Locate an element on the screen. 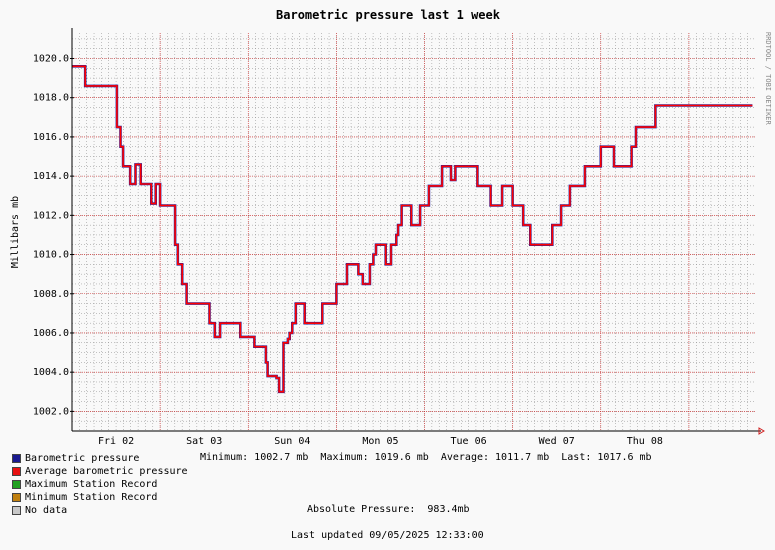 The height and width of the screenshot is (550, 775). y-tick-label: 1002.0 is located at coordinates (51, 411).